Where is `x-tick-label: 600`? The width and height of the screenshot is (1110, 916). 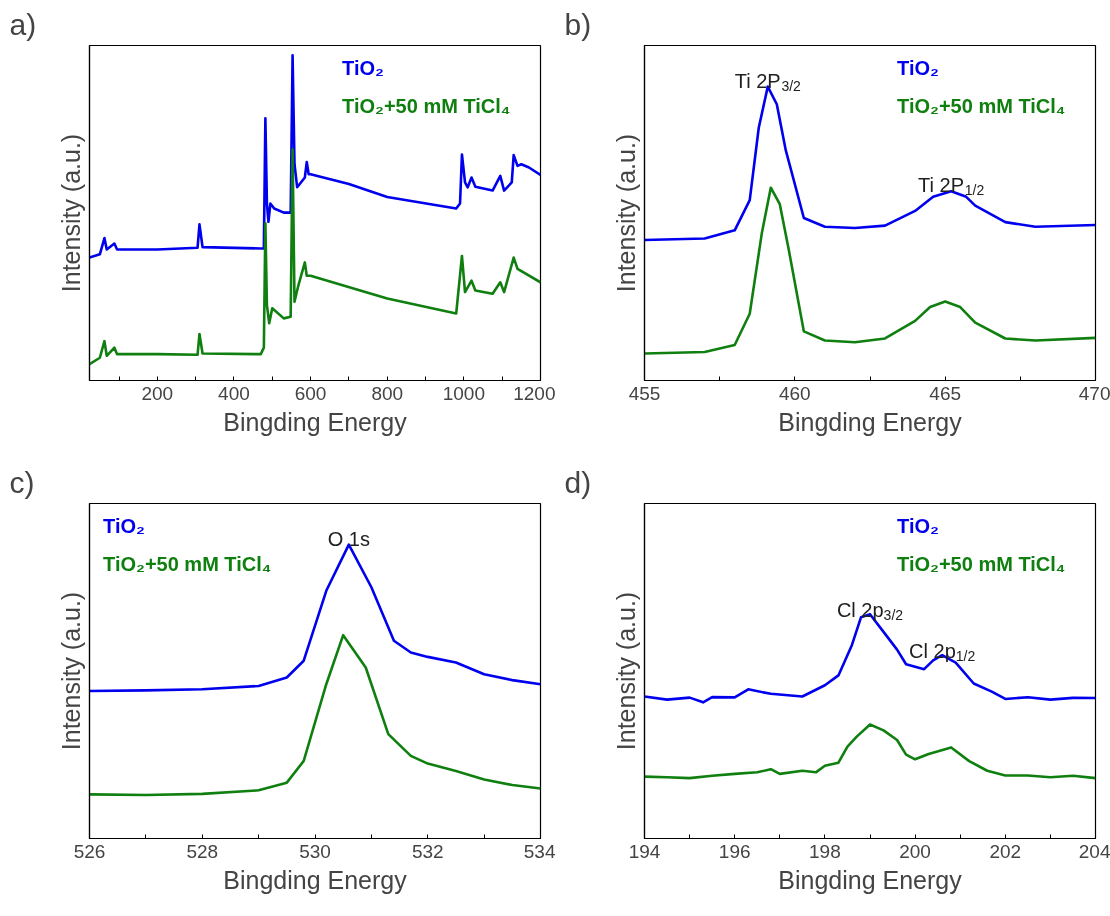 x-tick-label: 600 is located at coordinates (310, 393).